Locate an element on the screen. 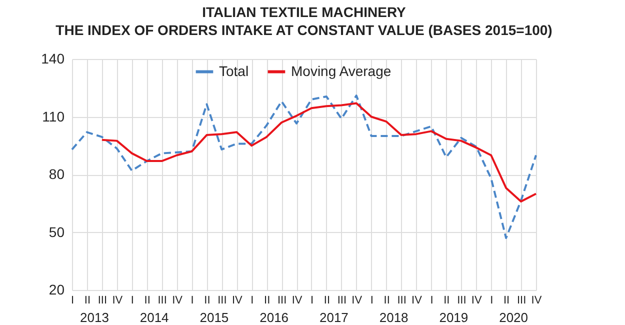 The height and width of the screenshot is (325, 625). text: 2020 is located at coordinates (513, 317).